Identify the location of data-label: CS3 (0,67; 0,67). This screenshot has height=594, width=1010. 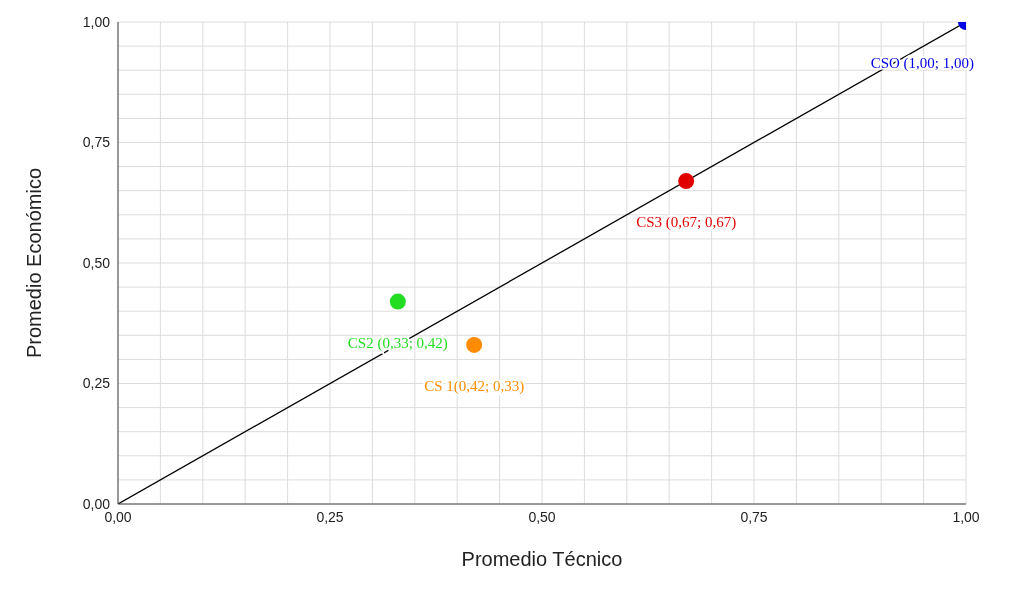
(686, 223).